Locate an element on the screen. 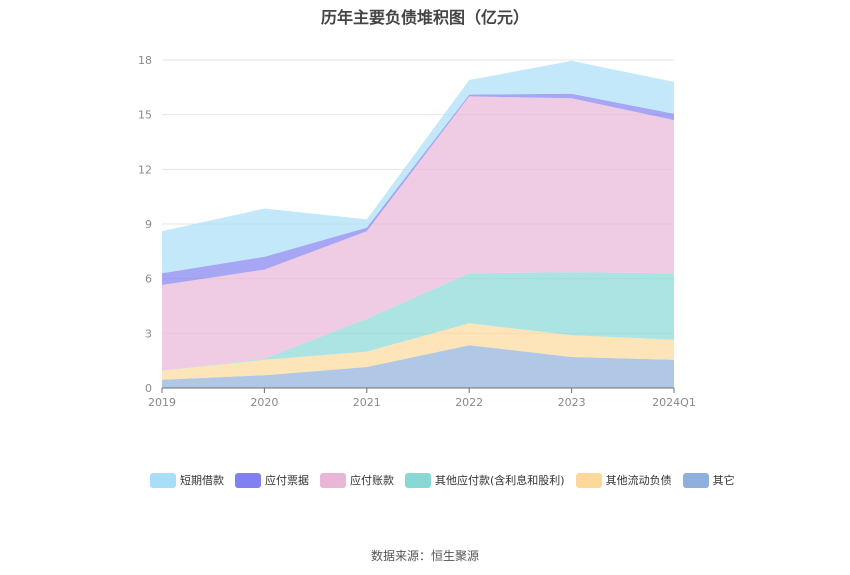 Image resolution: width=850 pixels, height=575 pixels. legend: 短期借款 应付票据 应付账款 其他应付款(含利息和股利) 其他流动负债 其它 is located at coordinates (450, 480).